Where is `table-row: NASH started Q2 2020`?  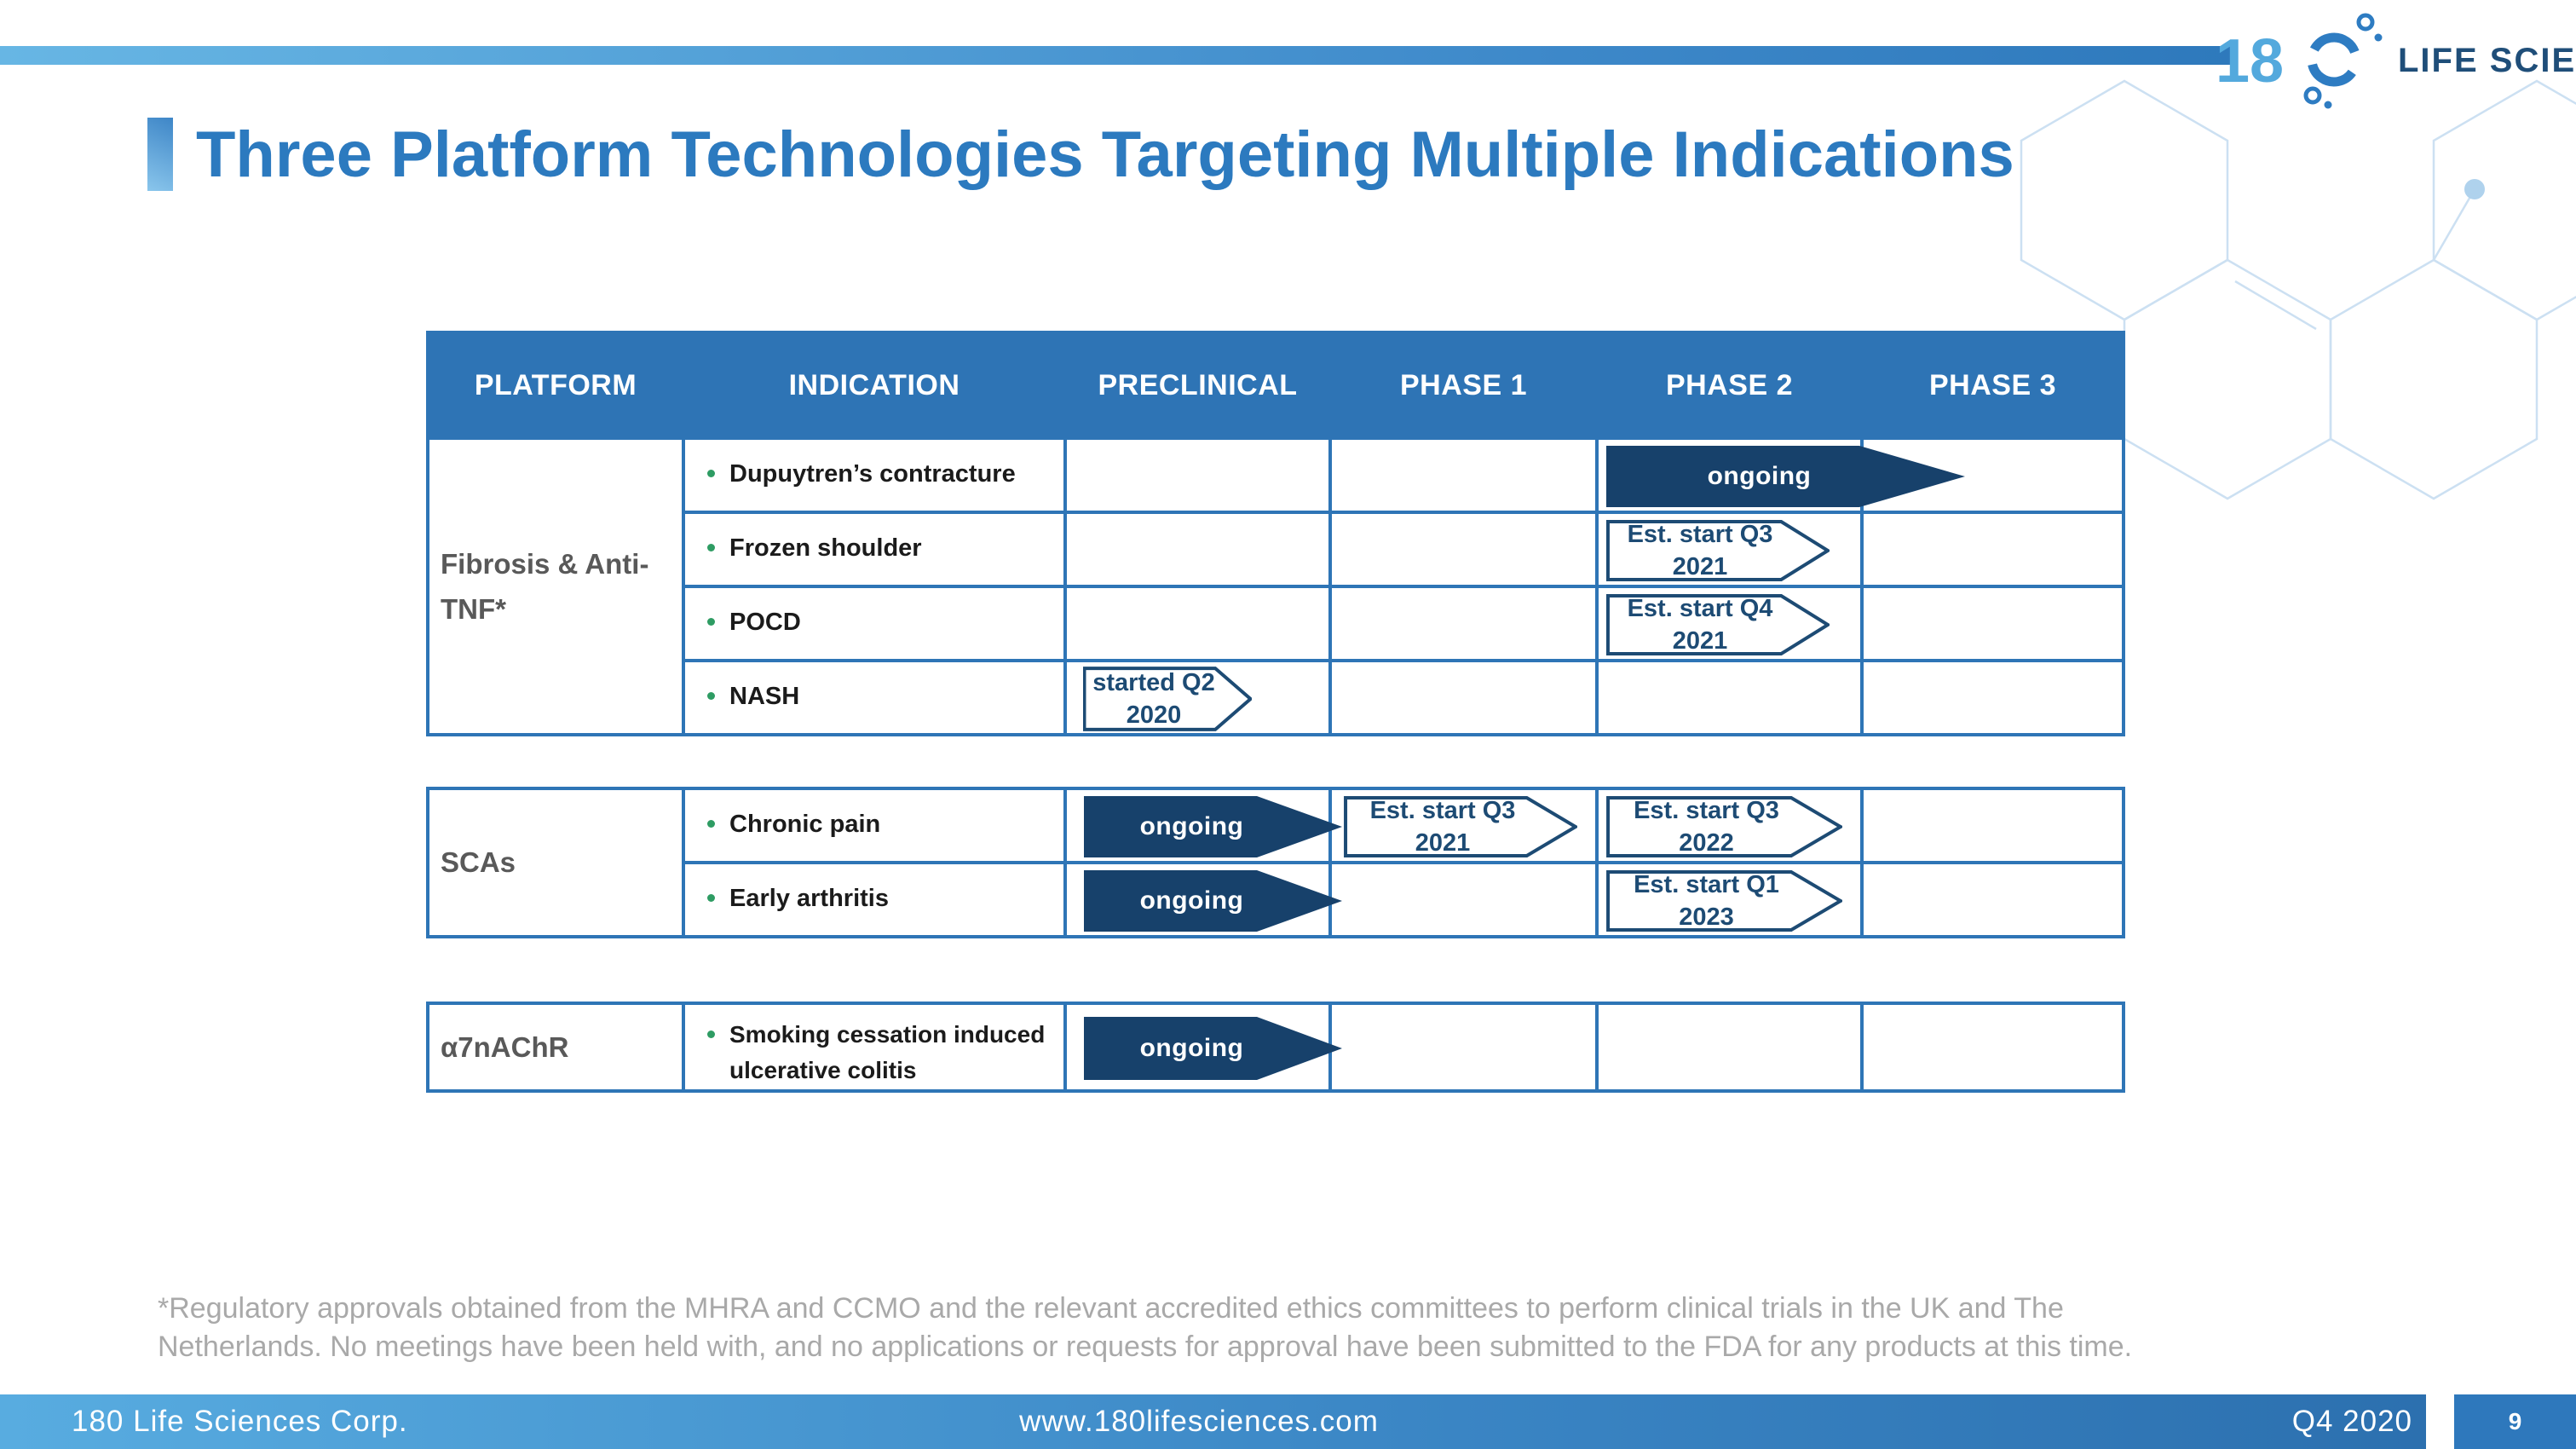 table-row: NASH started Q2 2020 is located at coordinates (1276, 698).